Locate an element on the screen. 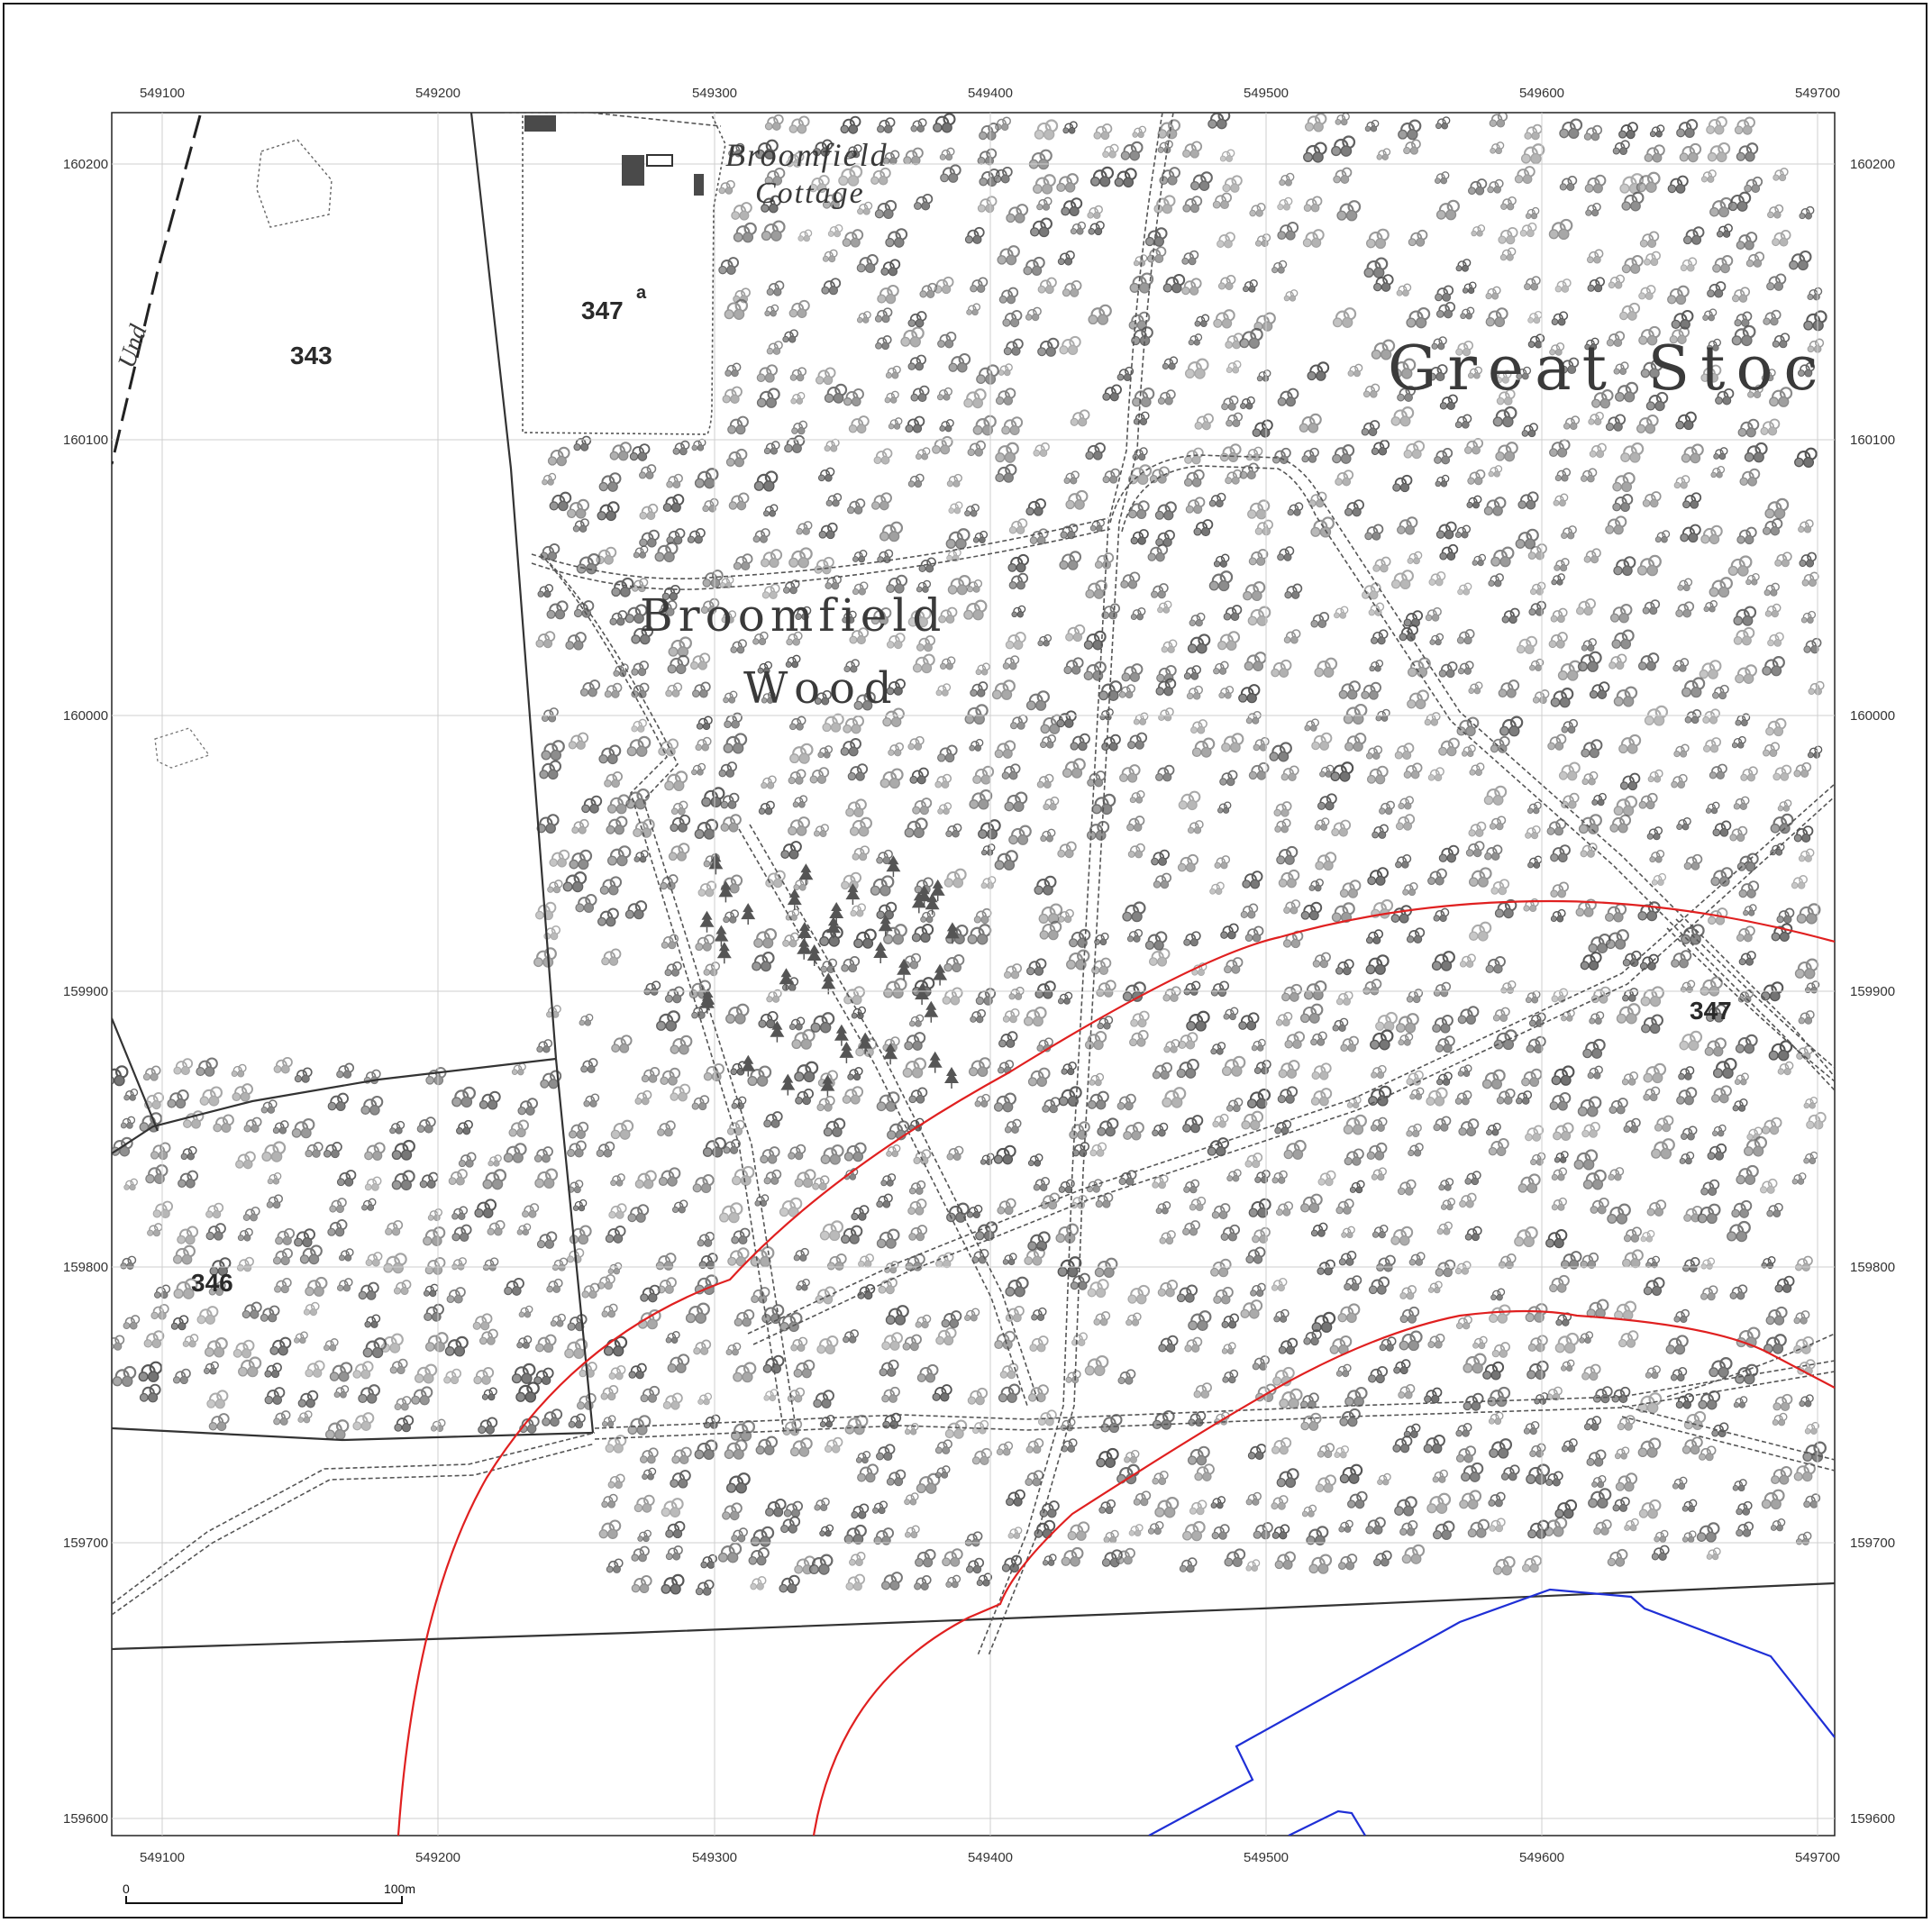  left-northing-label-159900: 159900 is located at coordinates (85, 991).